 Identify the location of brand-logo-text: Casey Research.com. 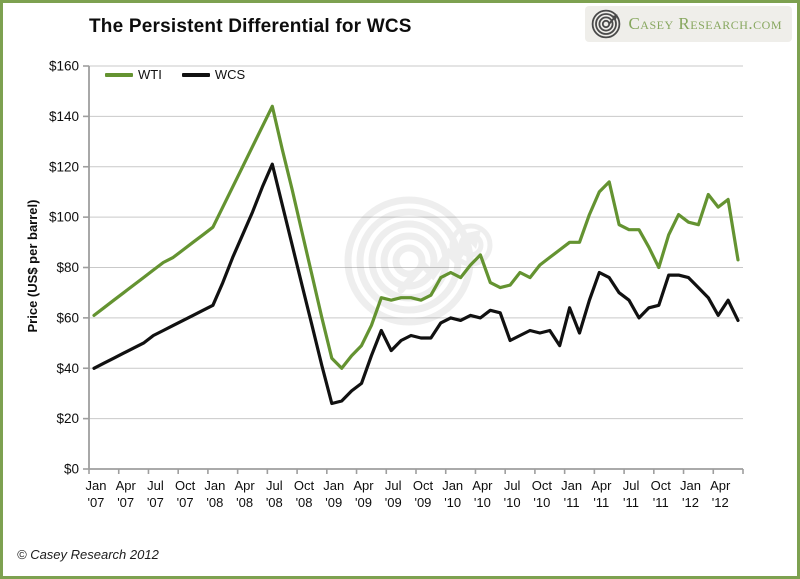
(705, 23).